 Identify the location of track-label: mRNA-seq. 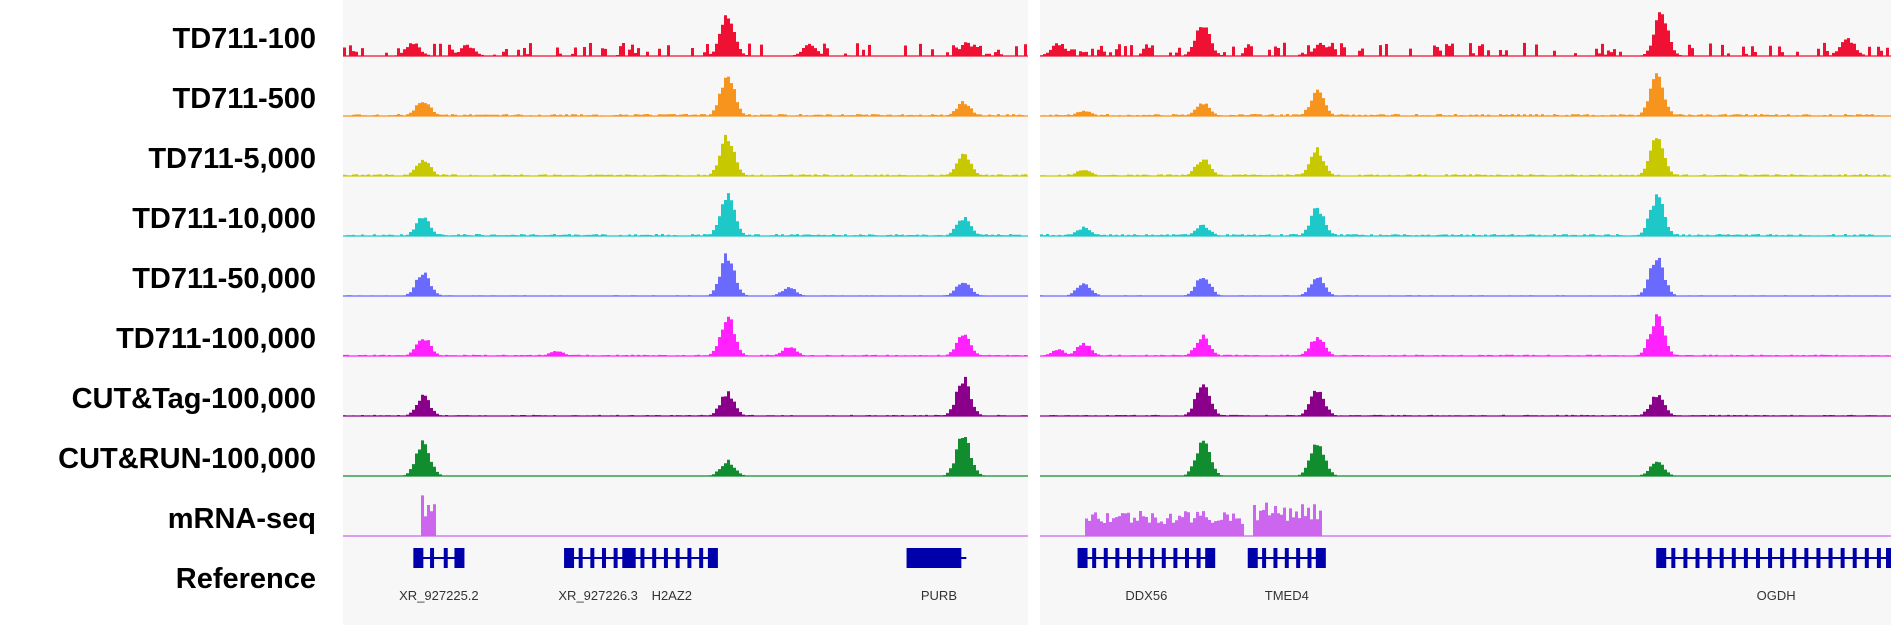
(241, 519).